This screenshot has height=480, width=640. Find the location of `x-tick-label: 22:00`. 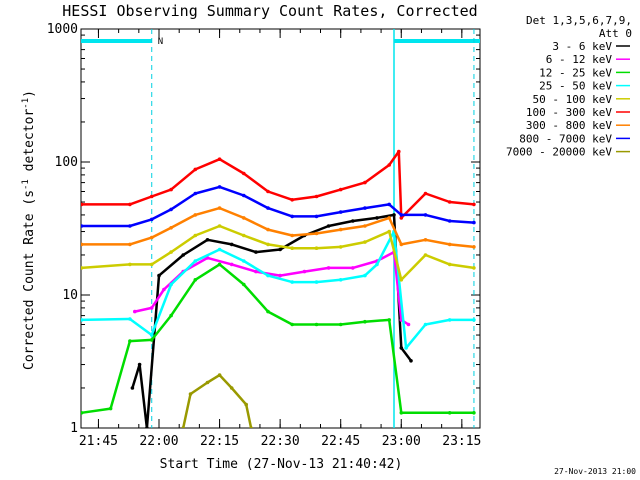

x-tick-label: 22:00 is located at coordinates (158, 441).